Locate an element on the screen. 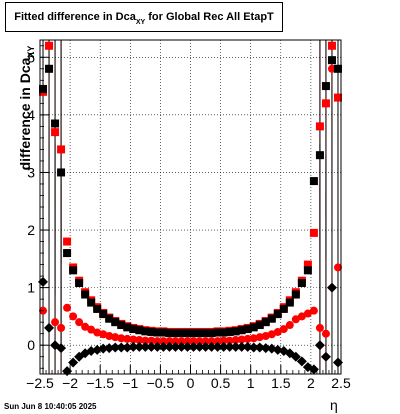 The width and height of the screenshot is (400, 414). y-axis-label-subscript: XY is located at coordinates (31, 51).